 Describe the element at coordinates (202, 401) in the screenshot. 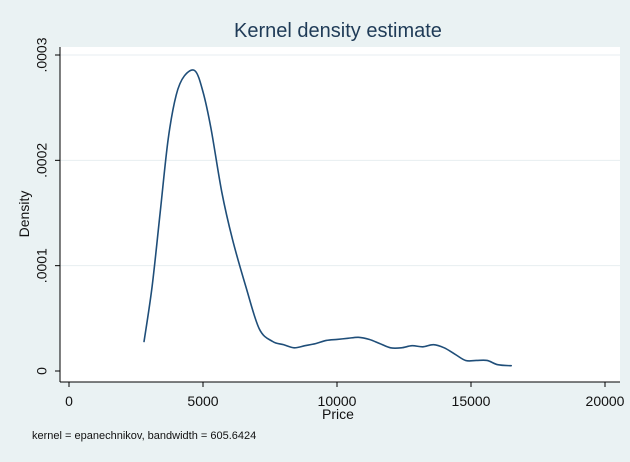

I see `x-tick-label-1: 5000` at that location.